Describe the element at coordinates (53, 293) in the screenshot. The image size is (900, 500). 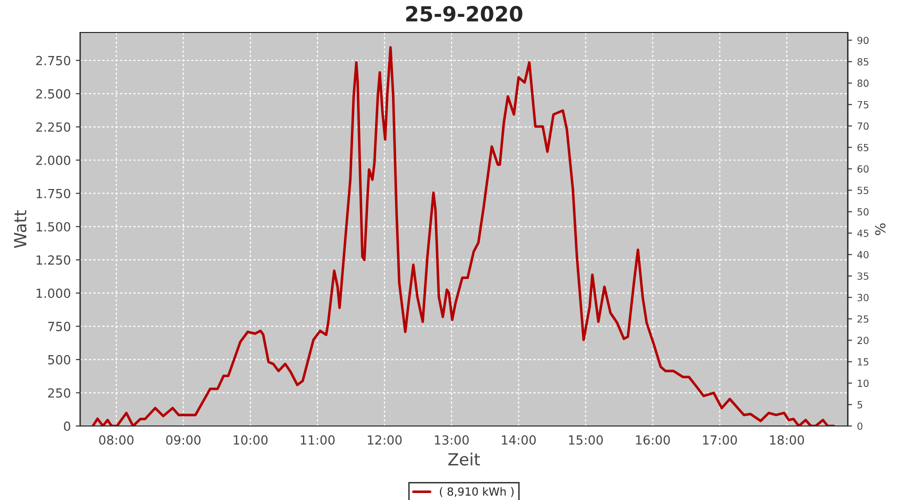
I see `y-tick-label: 1.000` at that location.